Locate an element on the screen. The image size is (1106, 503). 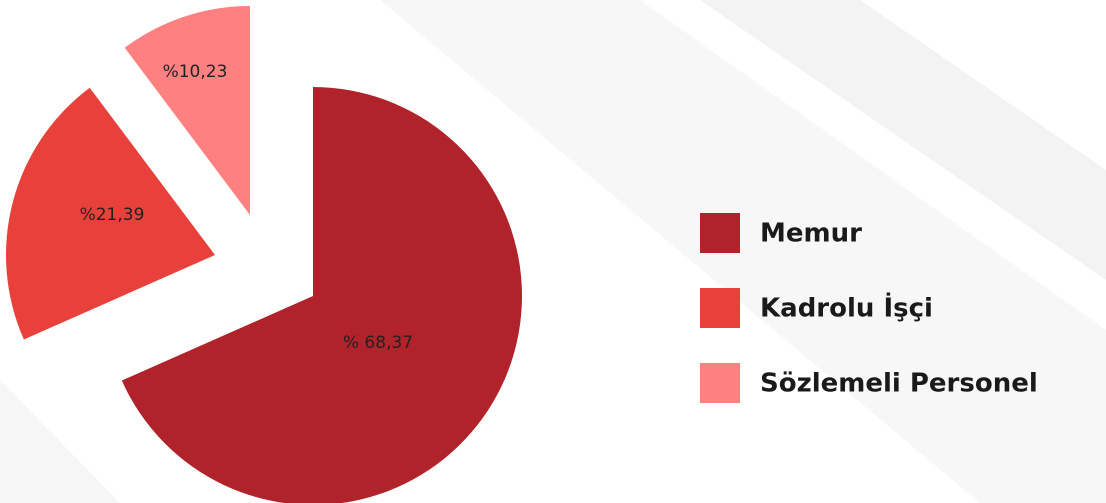
legend-label: Sözlemeli Personel is located at coordinates (899, 384).